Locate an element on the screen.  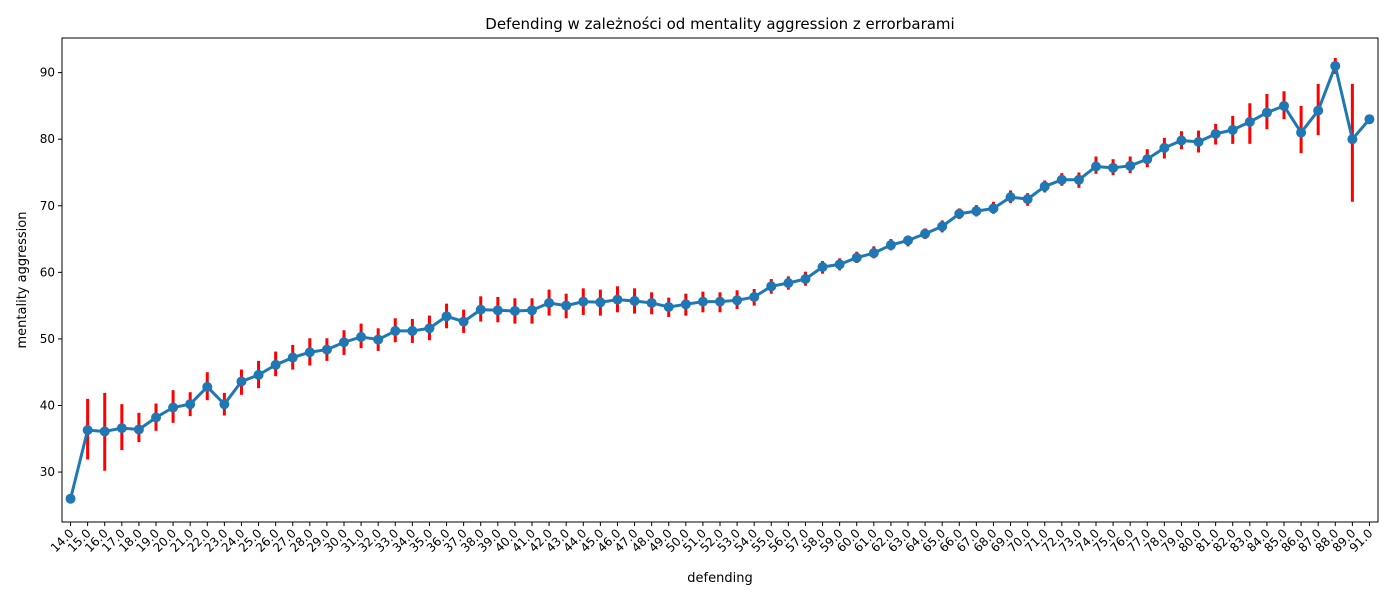
y-tick-label: 80 is located at coordinates (47, 139).